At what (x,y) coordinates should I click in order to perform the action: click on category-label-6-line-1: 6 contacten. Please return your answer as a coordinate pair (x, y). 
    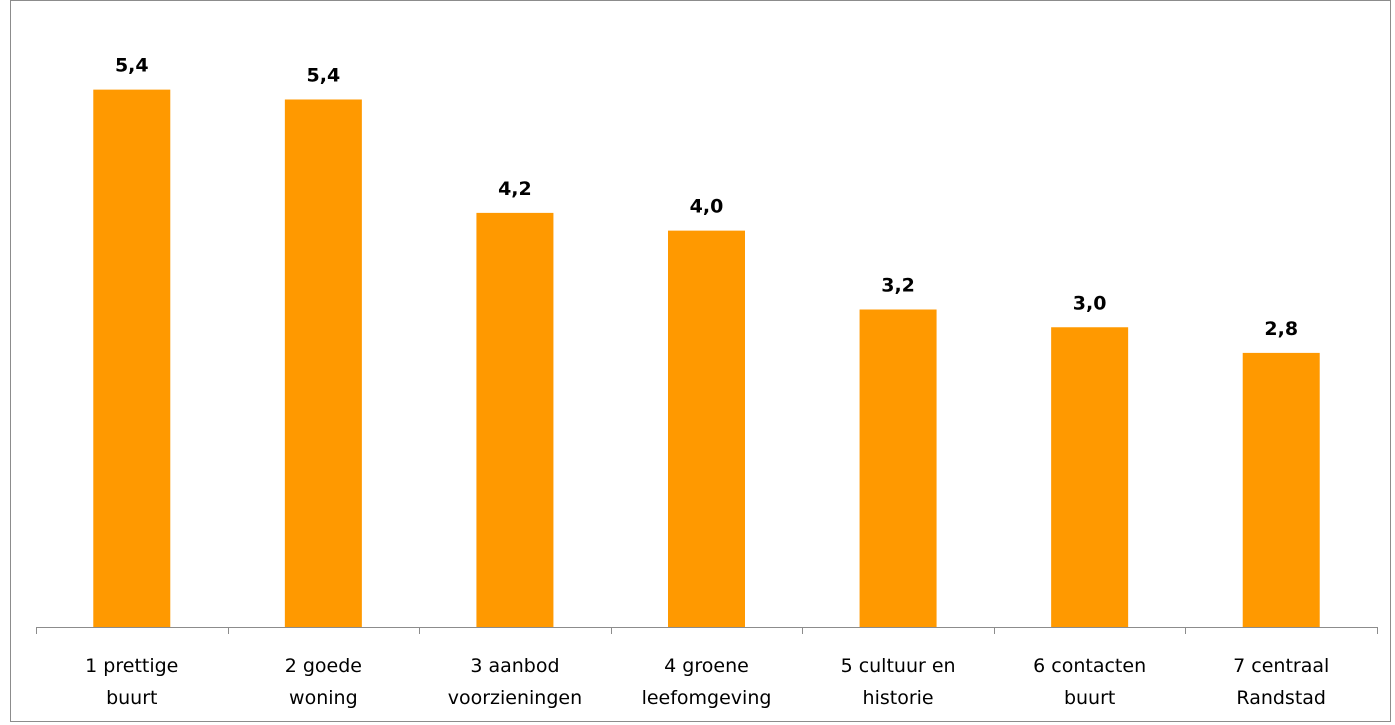
    Looking at the image, I should click on (1089, 666).